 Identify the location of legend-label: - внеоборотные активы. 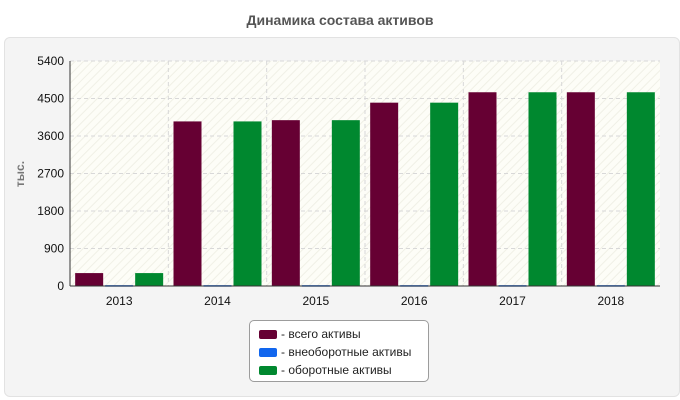
(346, 352).